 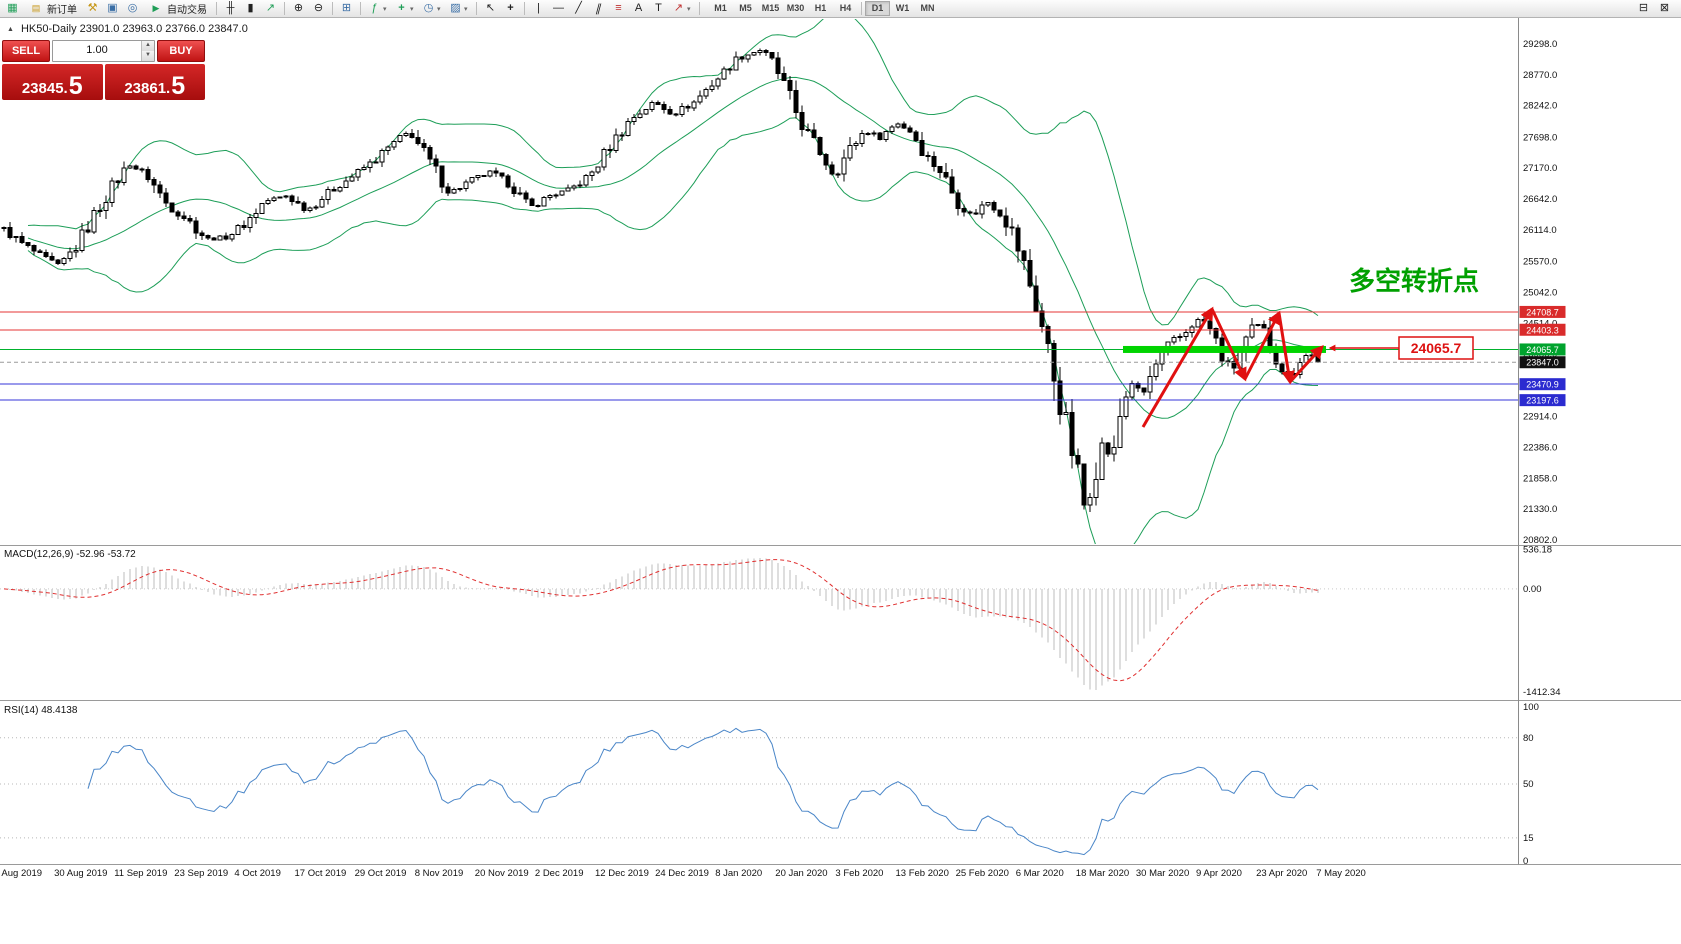 What do you see at coordinates (321, 873) in the screenshot?
I see `date-label: 17 Oct 2019` at bounding box center [321, 873].